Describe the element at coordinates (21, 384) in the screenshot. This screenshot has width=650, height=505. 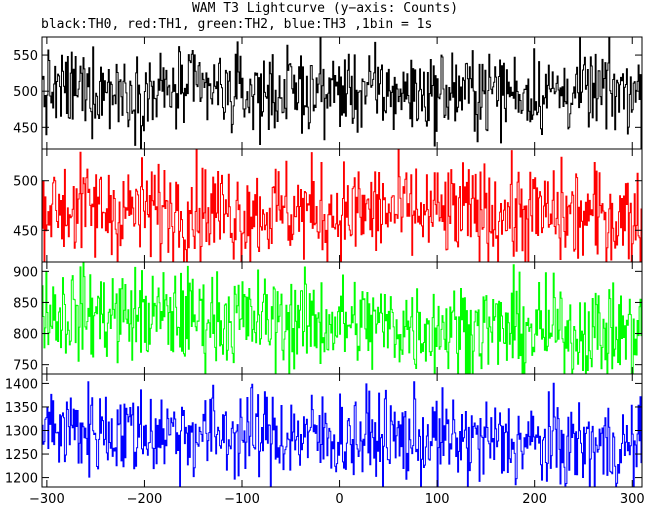
I see `y-tick-label-th3: 1400` at that location.